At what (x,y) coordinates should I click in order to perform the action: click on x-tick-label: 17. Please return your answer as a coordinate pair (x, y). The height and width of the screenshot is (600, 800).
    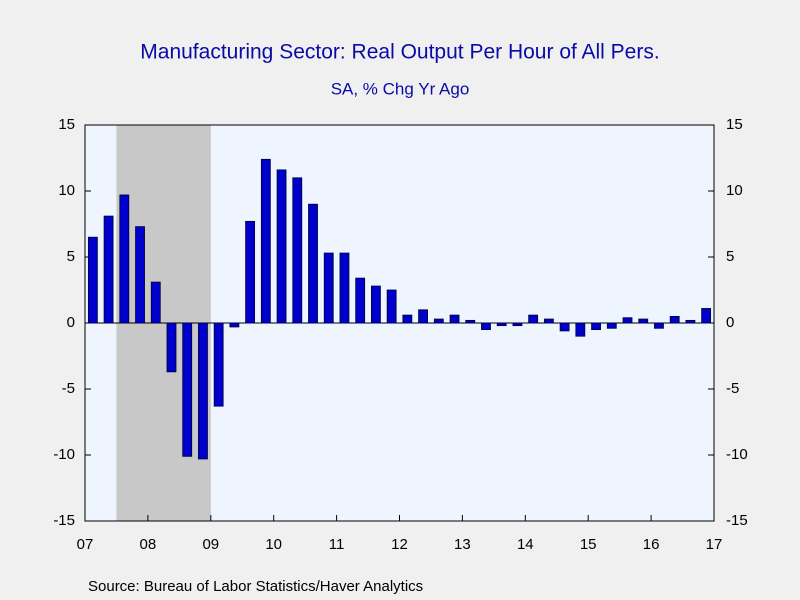
    Looking at the image, I should click on (714, 544).